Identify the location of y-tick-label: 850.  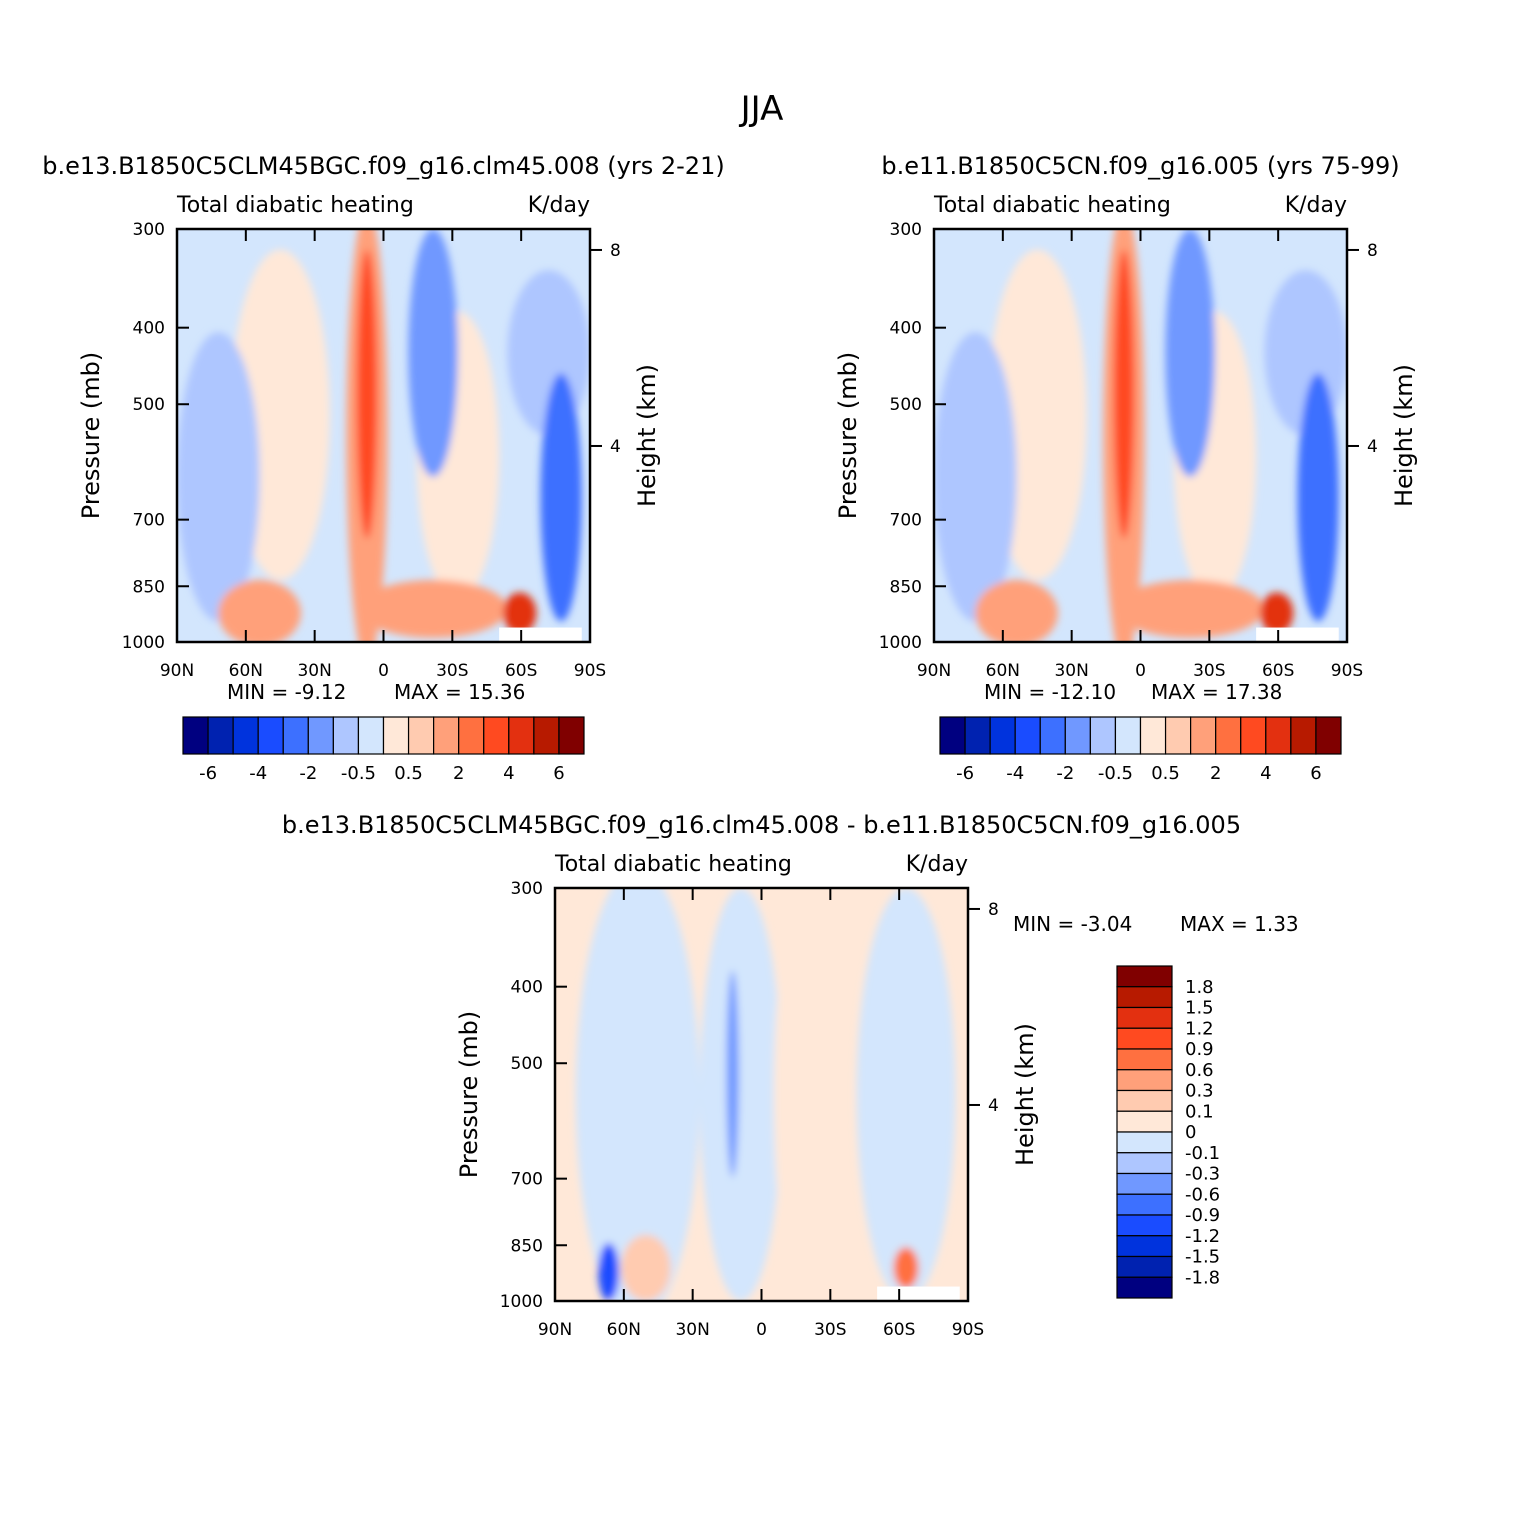
(906, 587).